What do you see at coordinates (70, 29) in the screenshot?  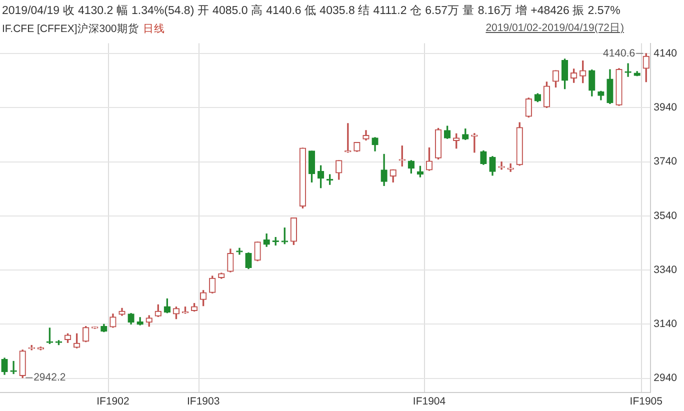 I see `chart-subtitle: IF.CFE [CFFEX]沪深300期货` at bounding box center [70, 29].